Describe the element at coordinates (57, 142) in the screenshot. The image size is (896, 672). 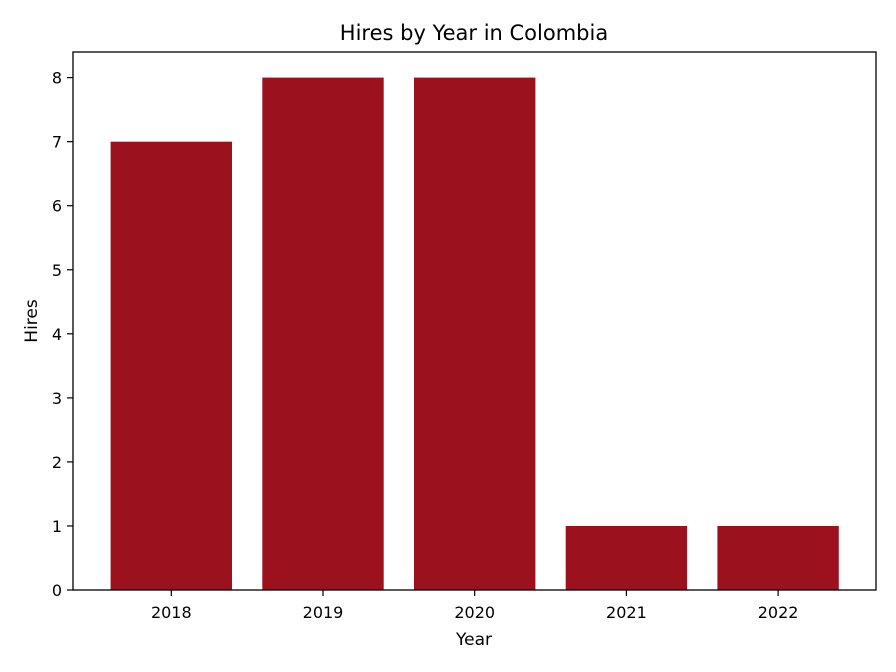
I see `y-tick-label: 7` at that location.